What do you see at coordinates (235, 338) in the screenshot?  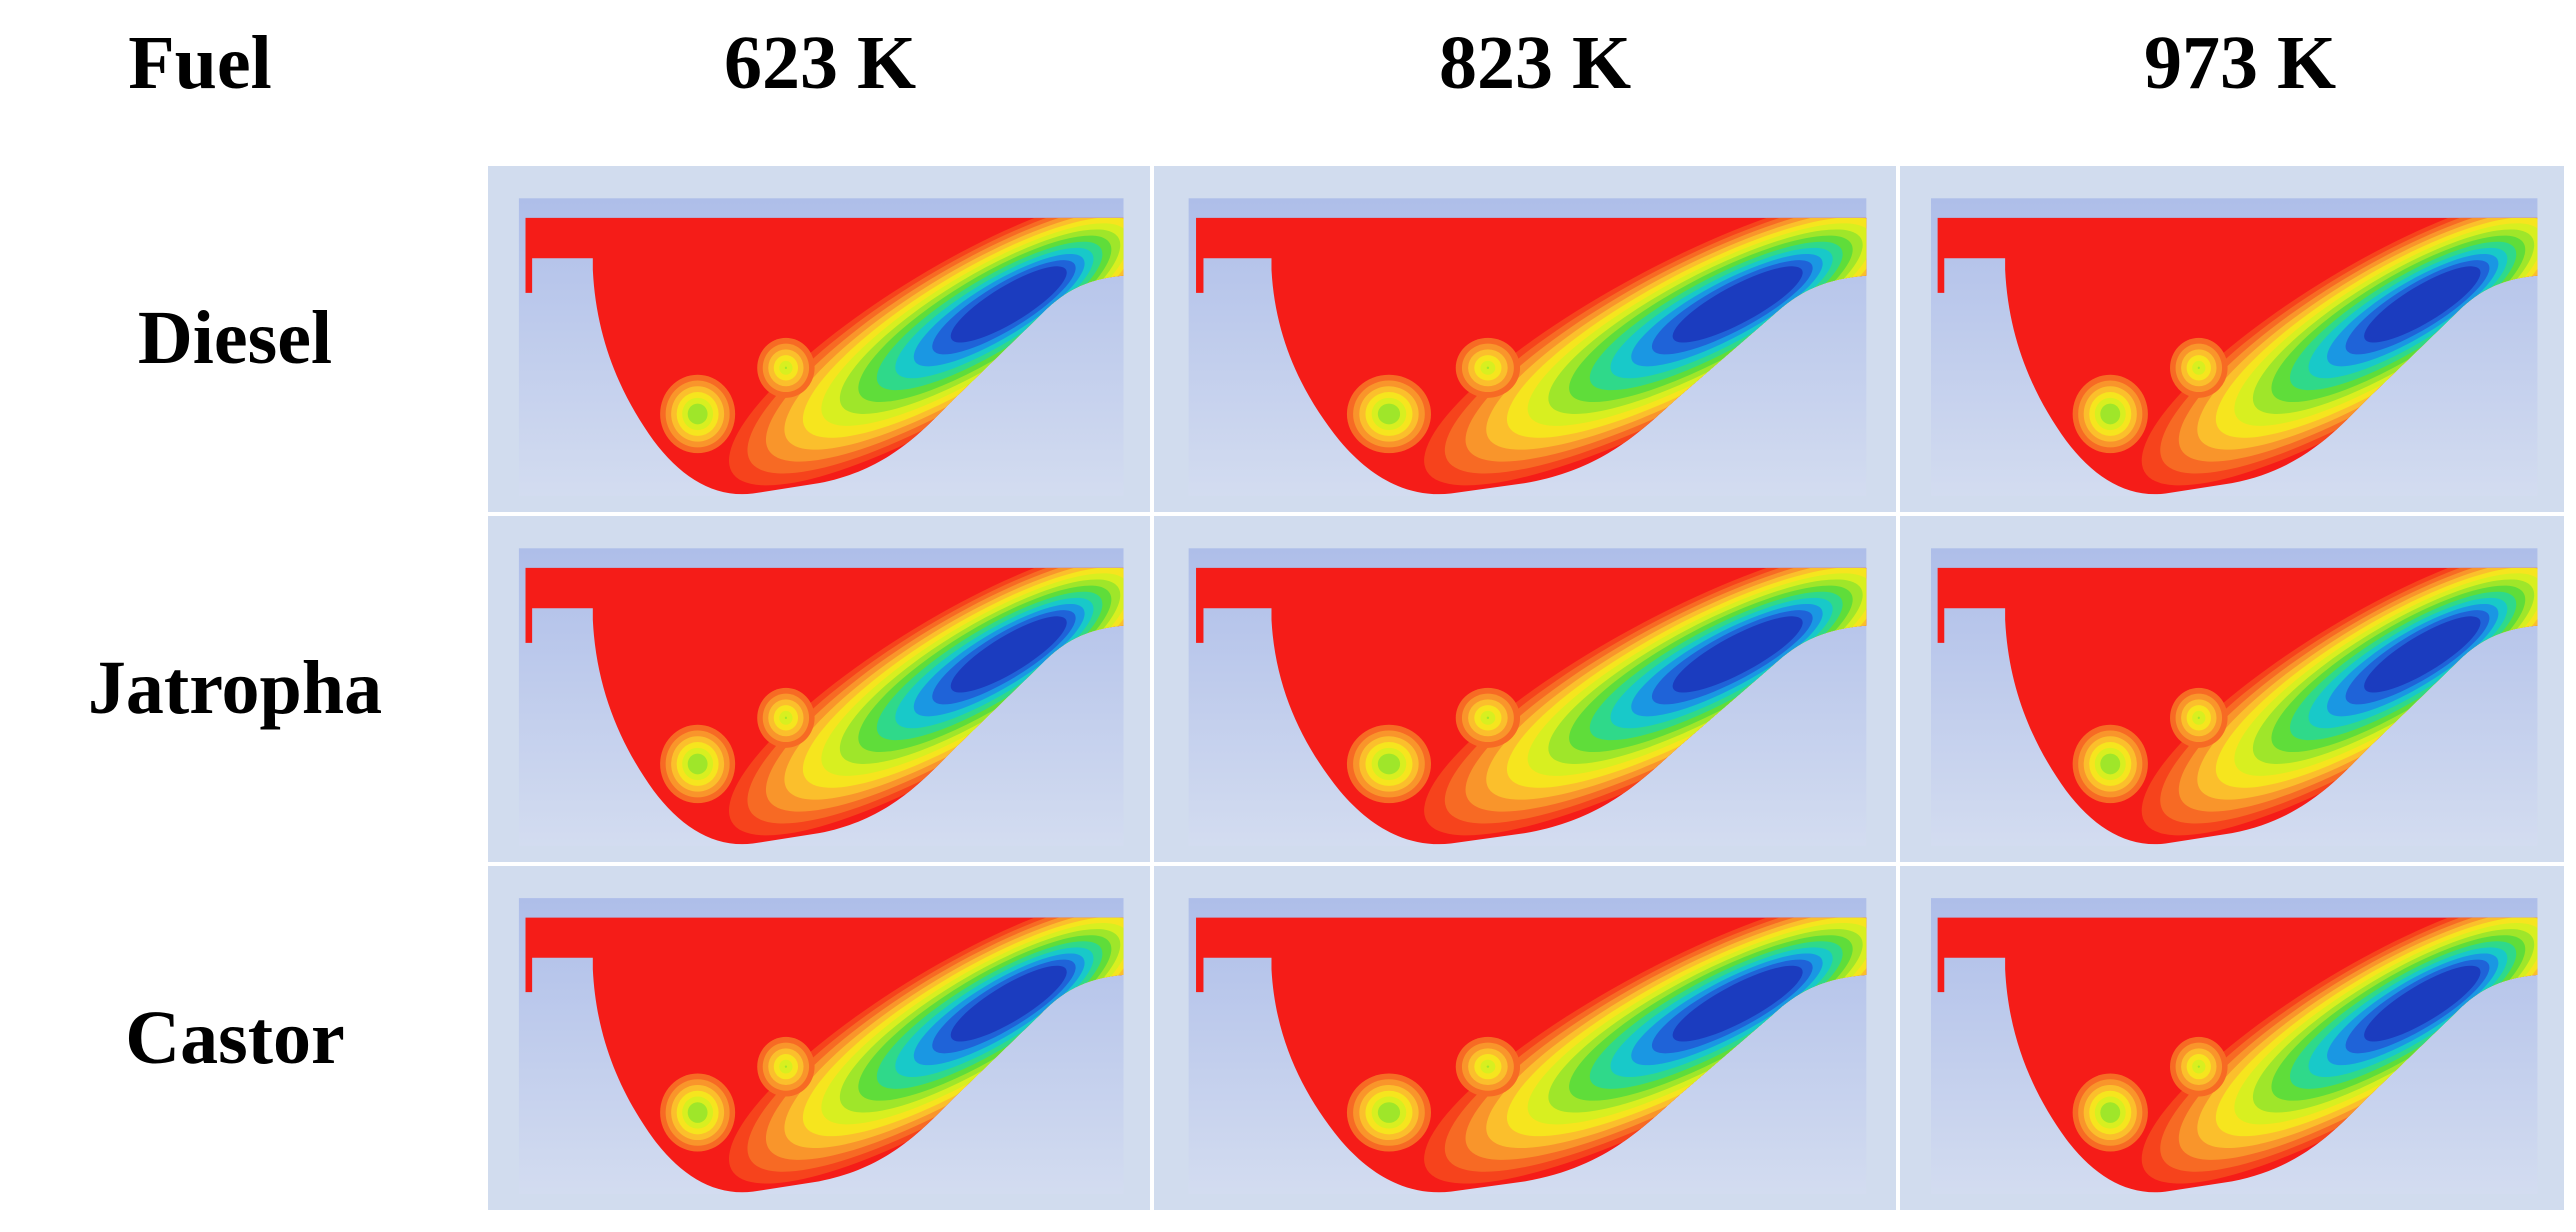 I see `row-label-diesel: Diesel` at bounding box center [235, 338].